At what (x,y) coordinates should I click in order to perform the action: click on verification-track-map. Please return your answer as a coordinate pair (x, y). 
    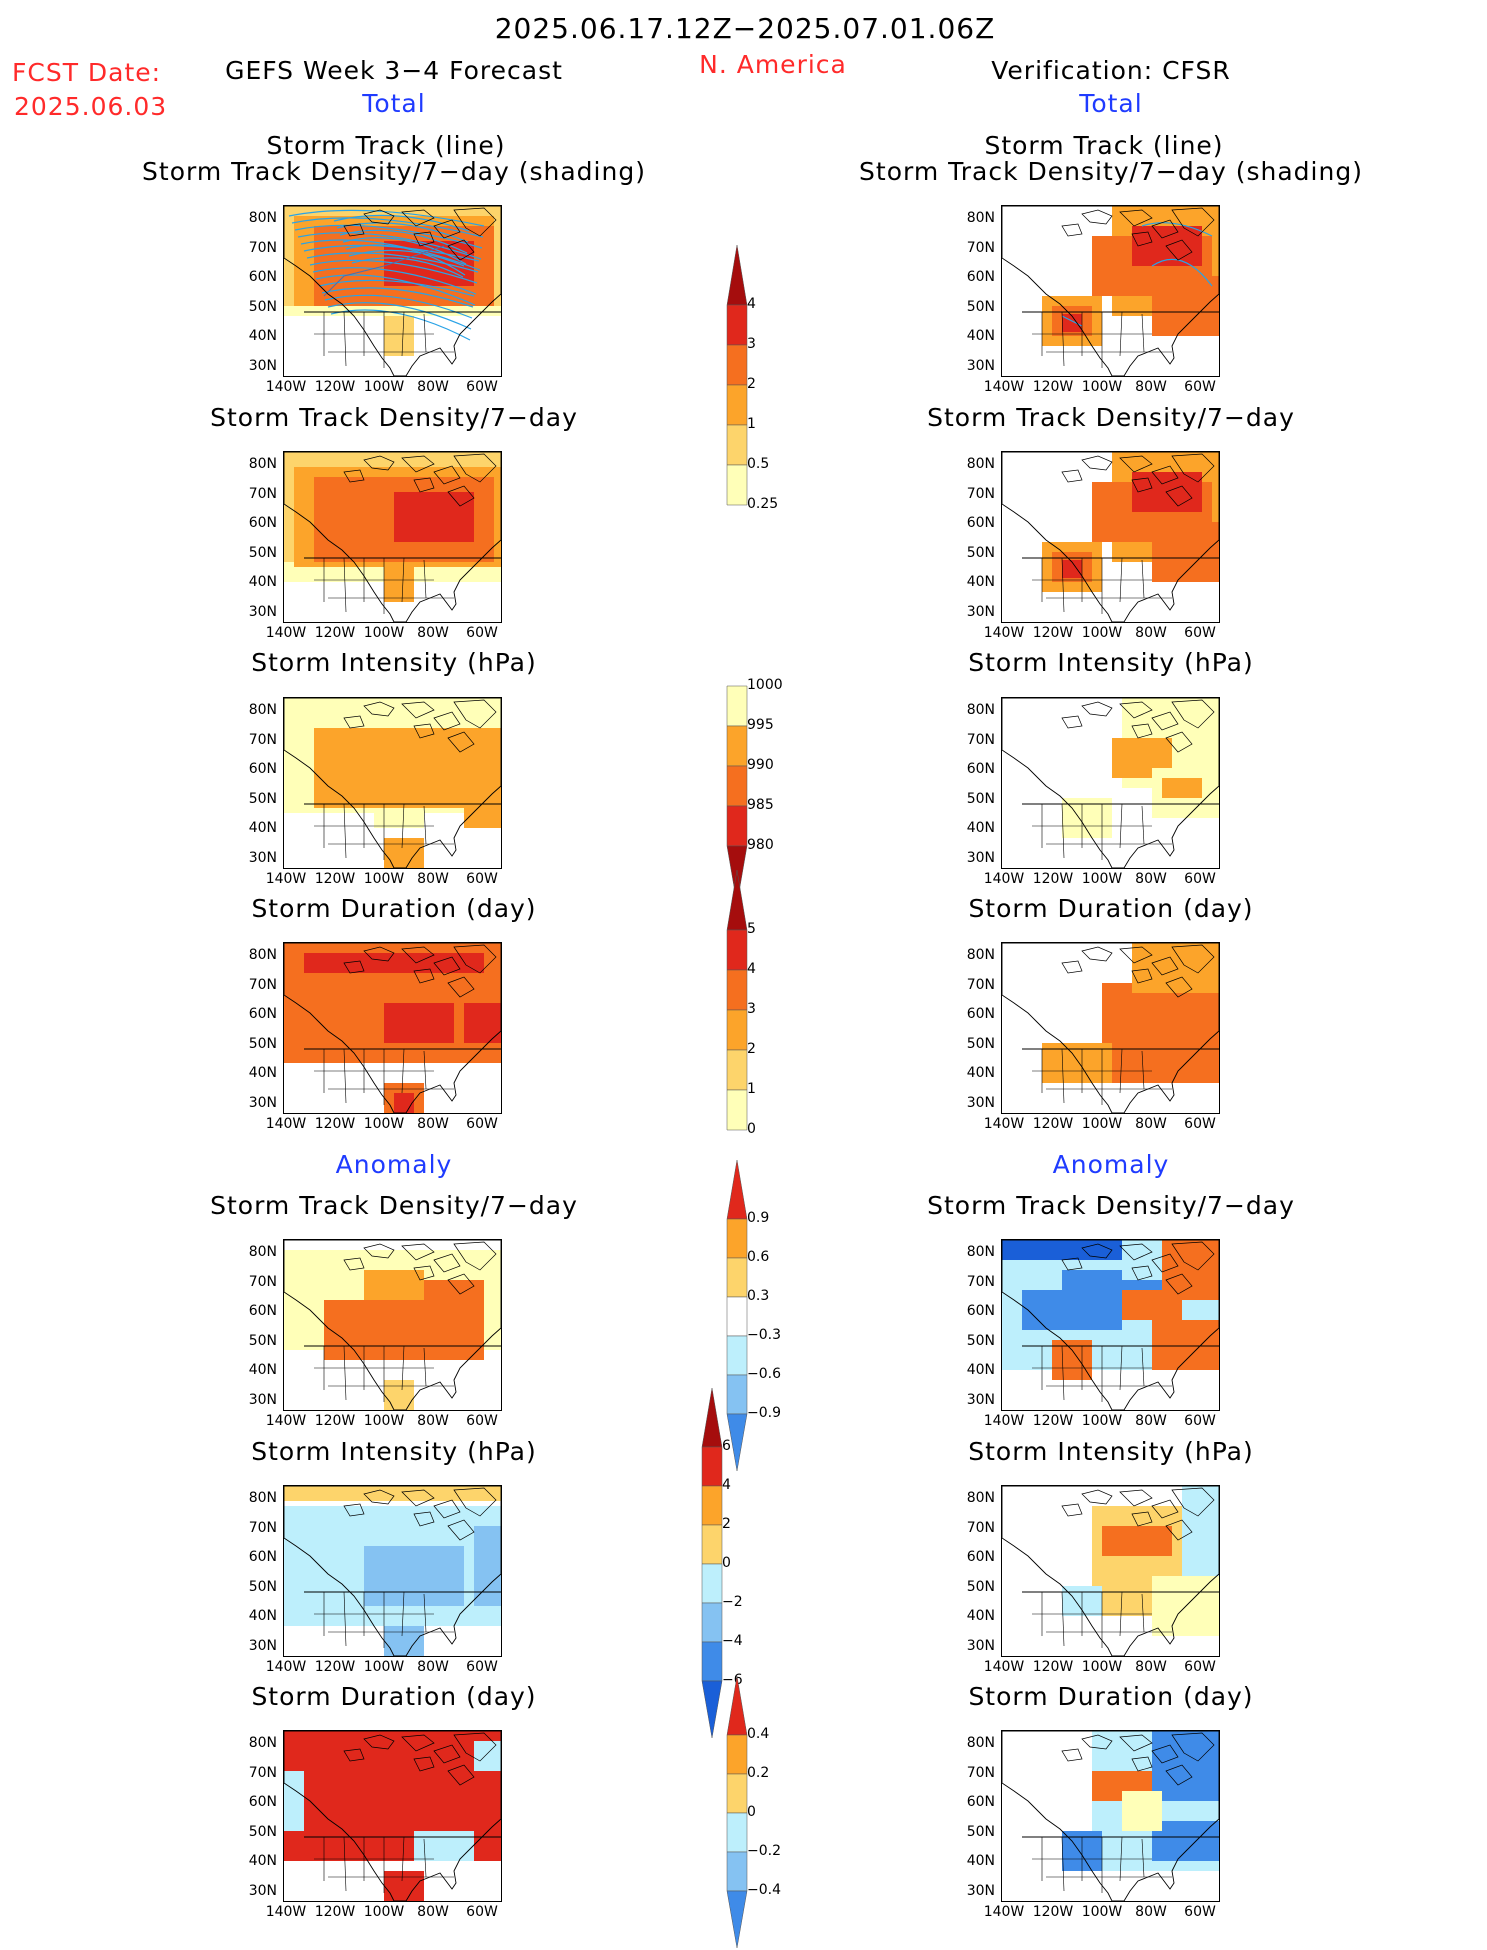
    Looking at the image, I should click on (1110, 291).